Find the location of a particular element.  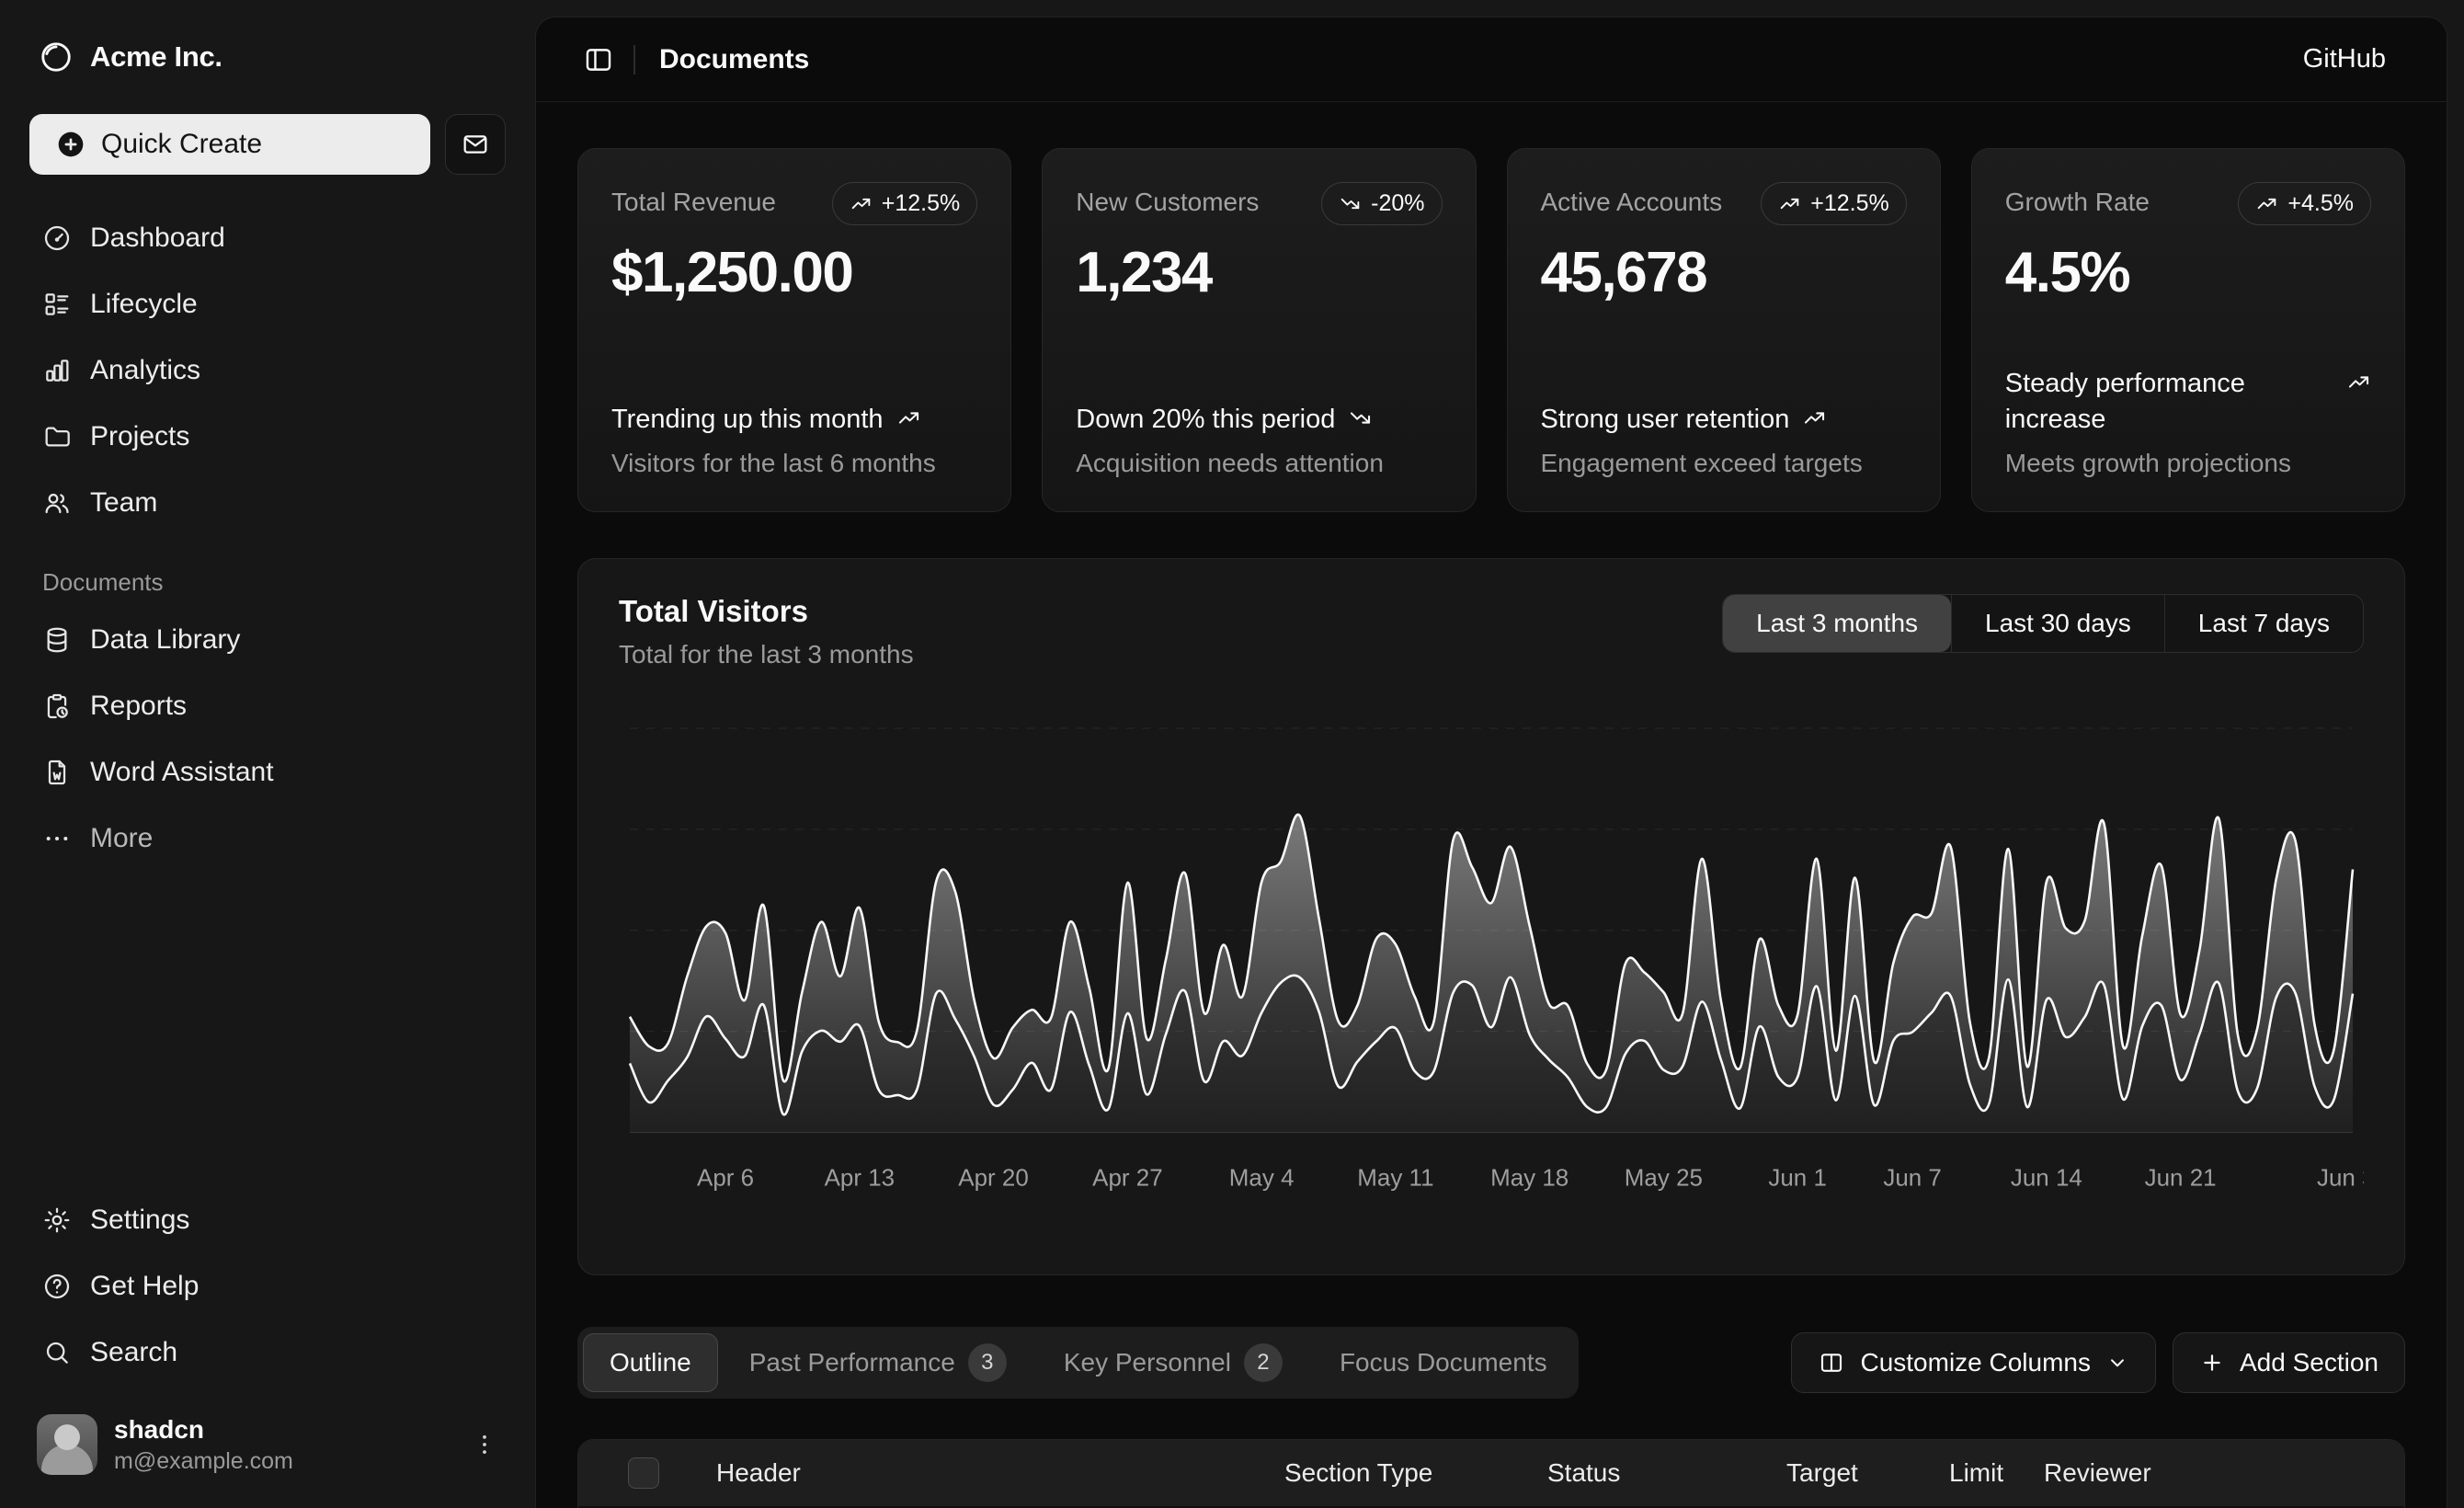

range-last-30-days: Last 30 days is located at coordinates (2057, 623).